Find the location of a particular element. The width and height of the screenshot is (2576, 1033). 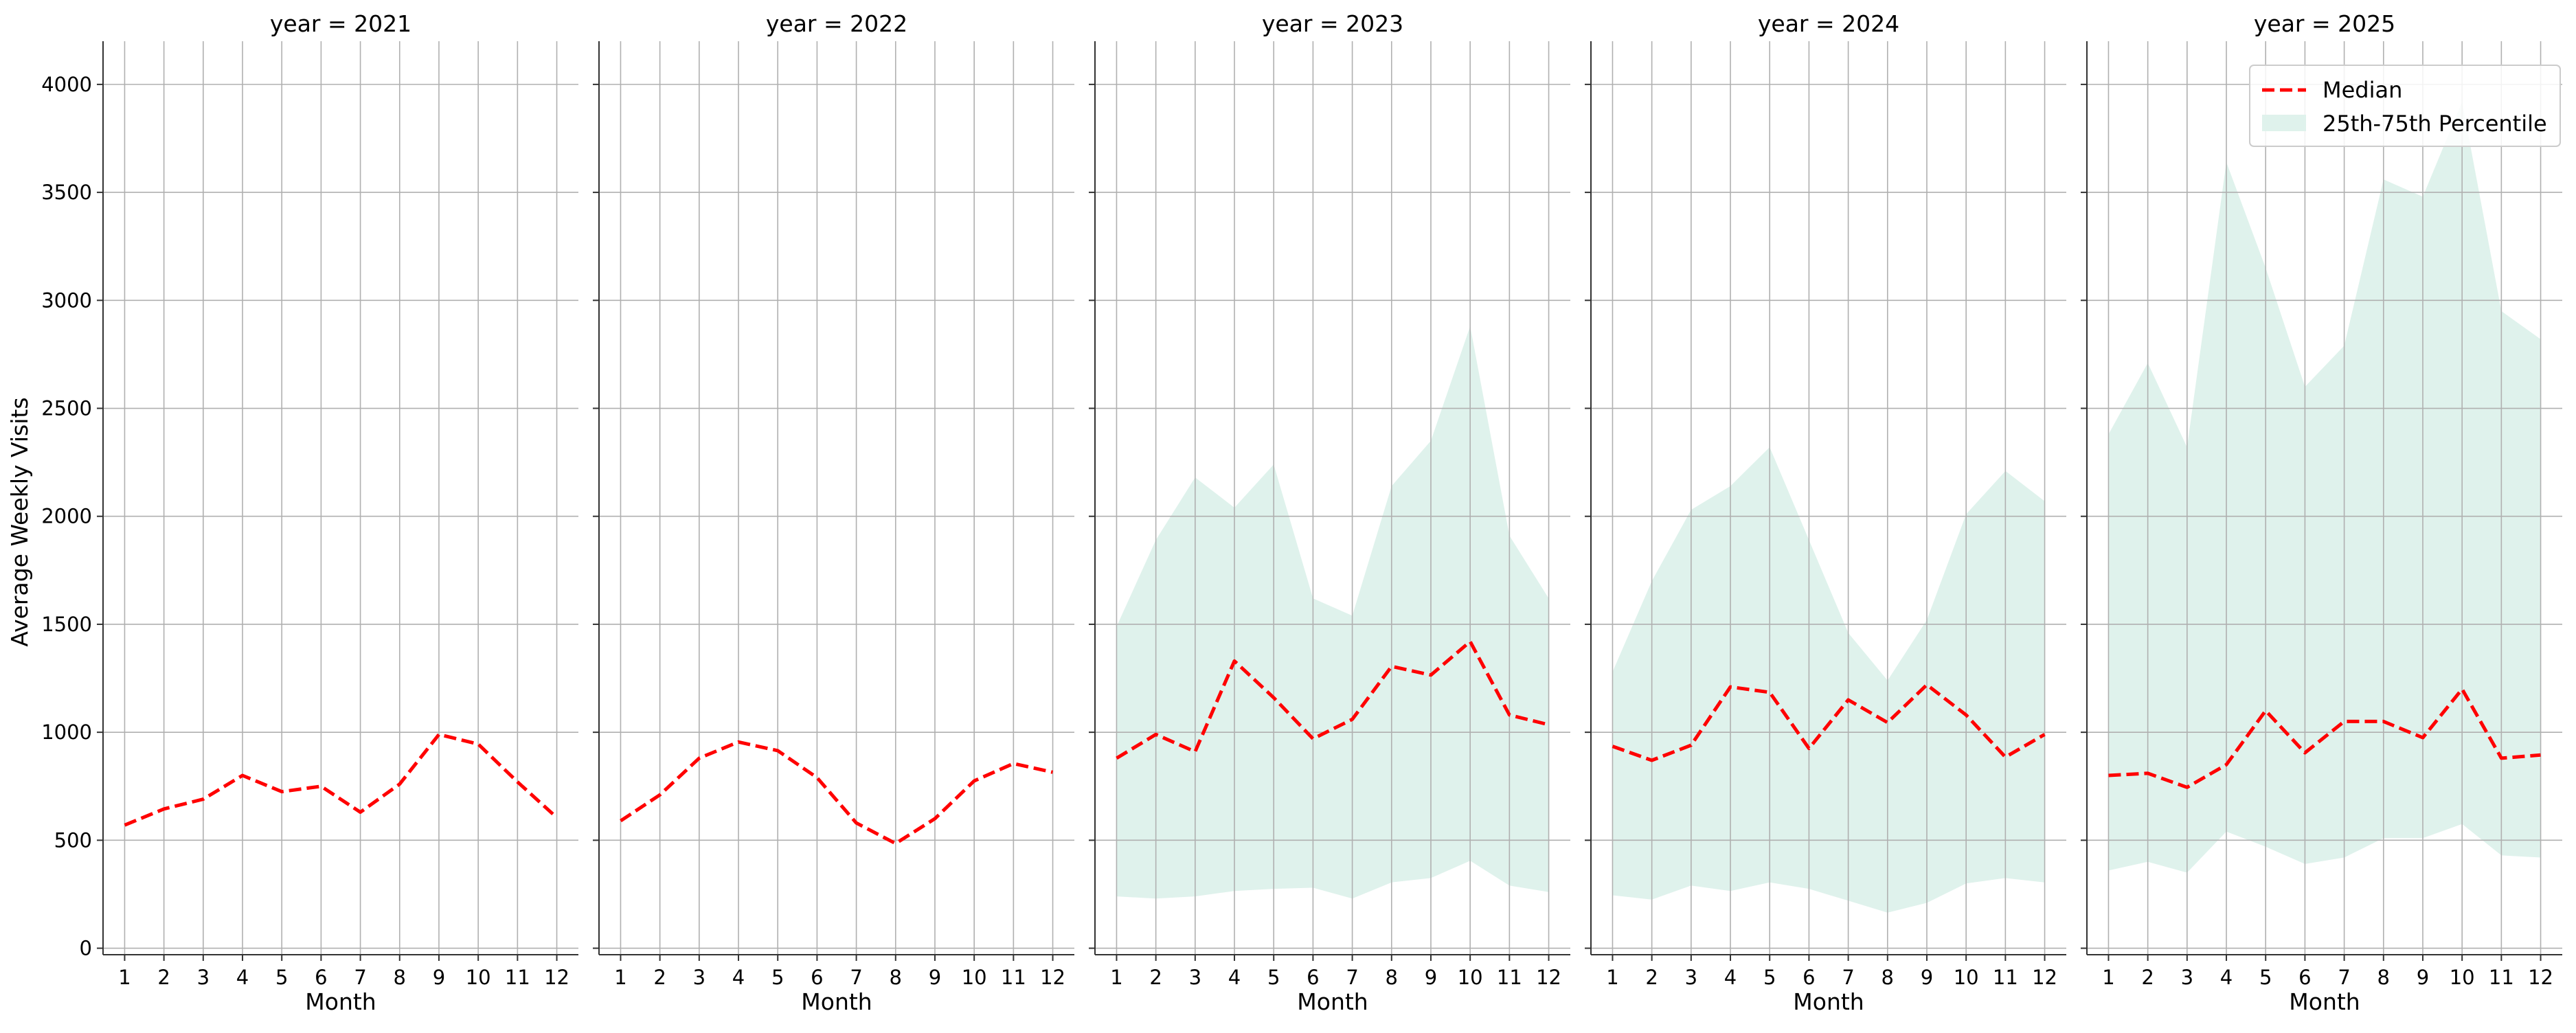

y-tick-label: 2000 is located at coordinates (66, 516).